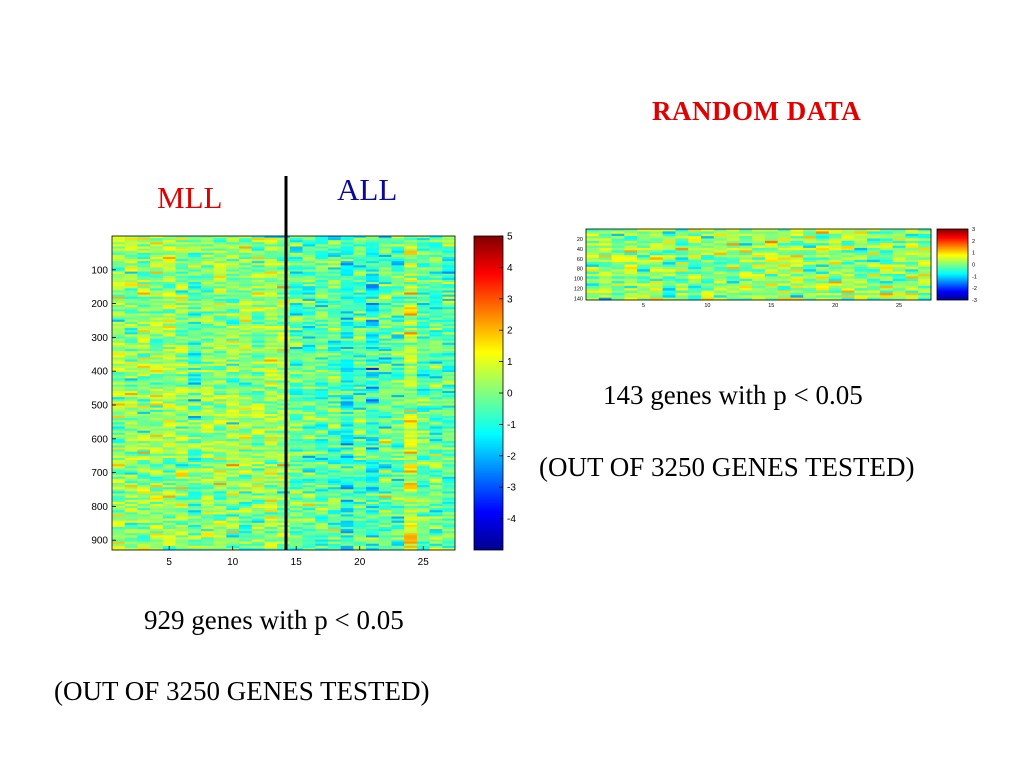  What do you see at coordinates (973, 230) in the screenshot?
I see `random-colorbar-tick-label: 3` at bounding box center [973, 230].